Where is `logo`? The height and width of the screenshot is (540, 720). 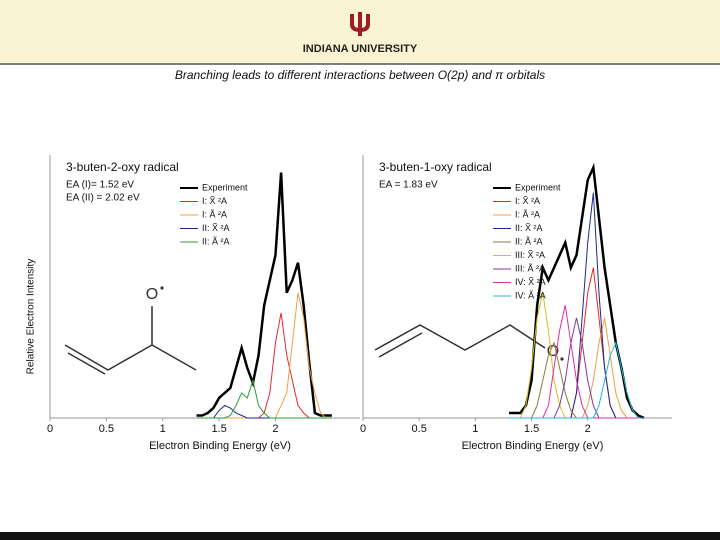
logo is located at coordinates (360, 24).